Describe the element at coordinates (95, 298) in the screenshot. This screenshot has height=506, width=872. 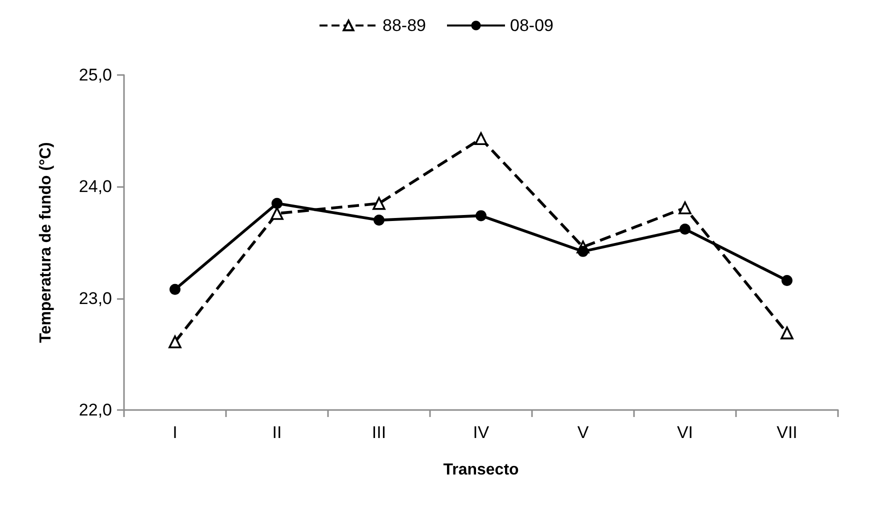
I see `y-tick-label: 23,0` at that location.